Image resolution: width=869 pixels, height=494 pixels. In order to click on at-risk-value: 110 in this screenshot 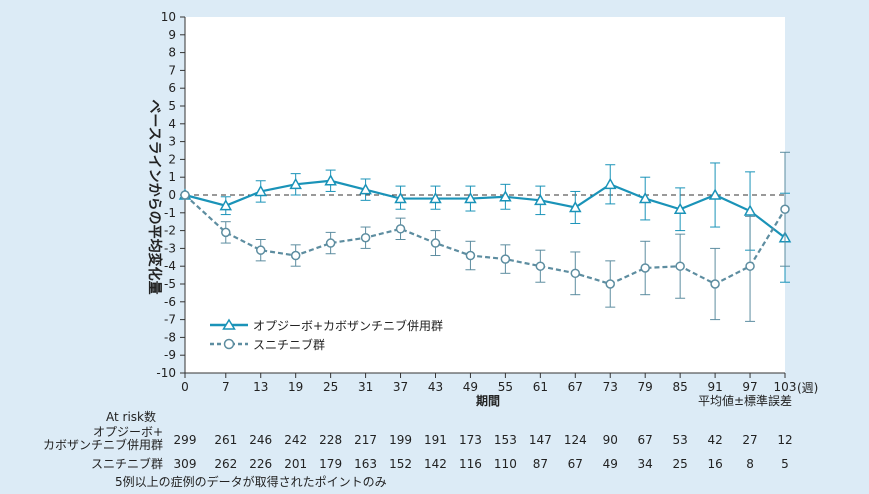, I will do `click(505, 464)`.